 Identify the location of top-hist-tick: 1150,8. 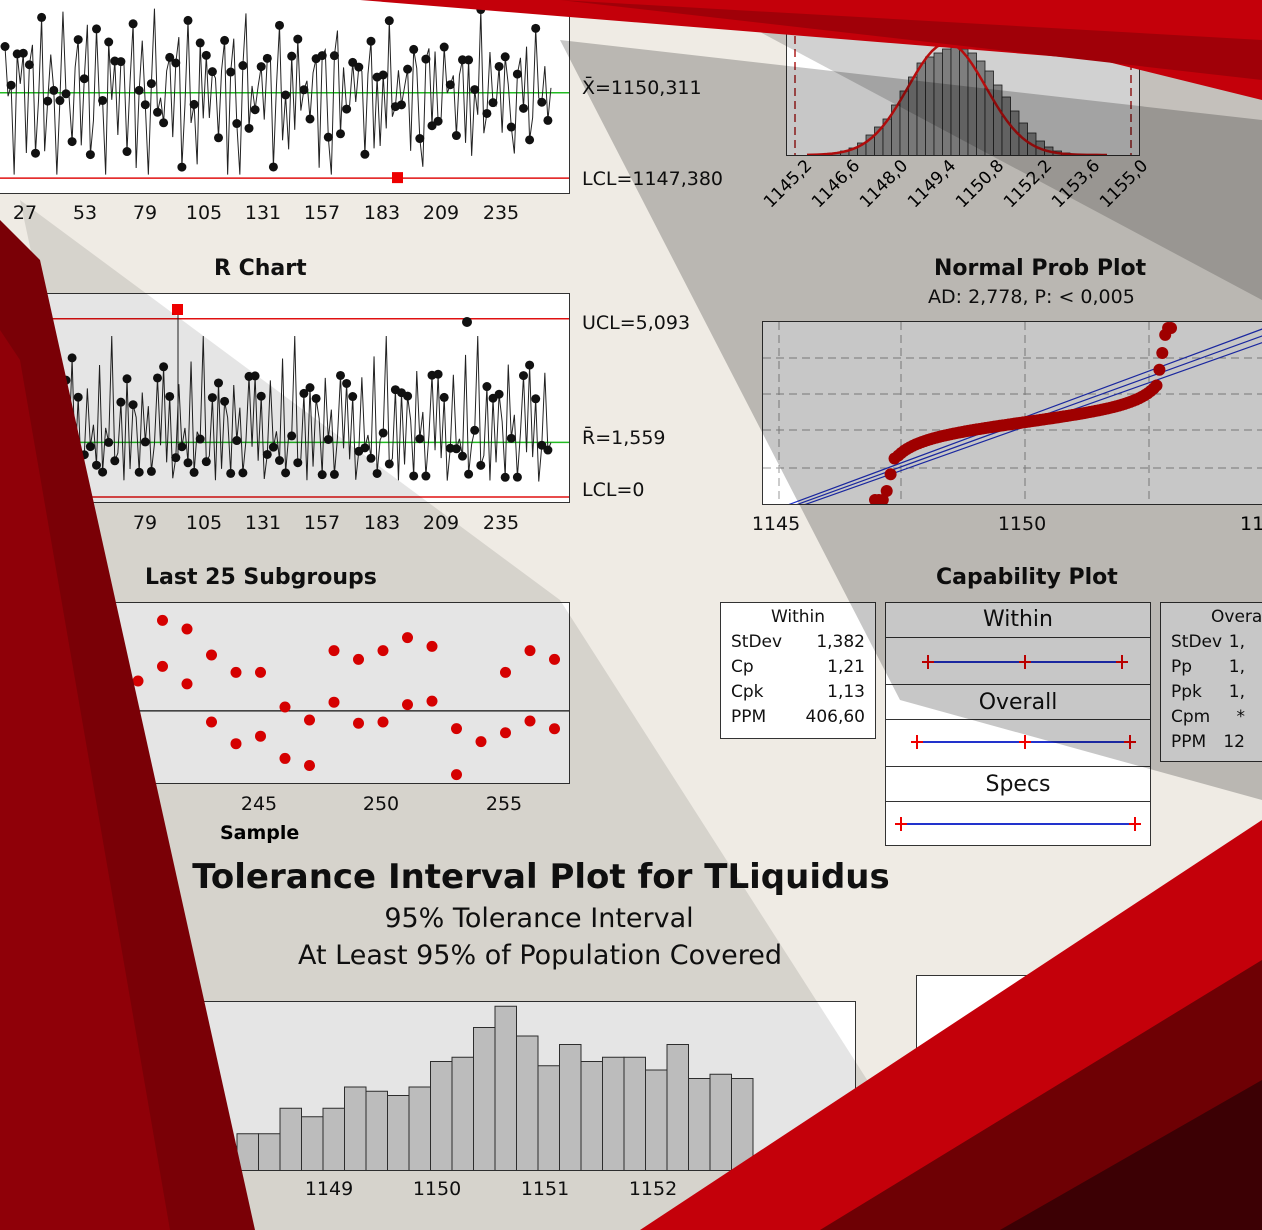
(980, 184).